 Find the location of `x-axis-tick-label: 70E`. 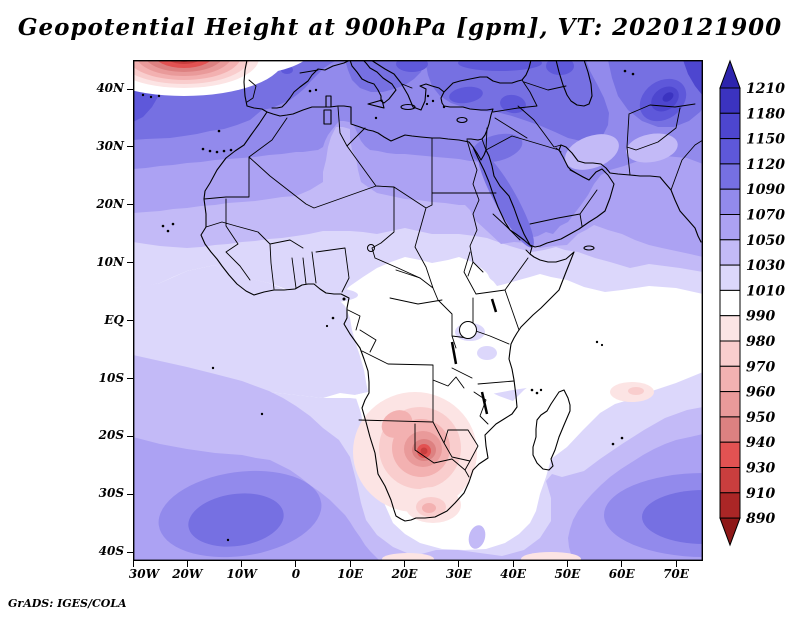

x-axis-tick-label: 70E is located at coordinates (676, 574).